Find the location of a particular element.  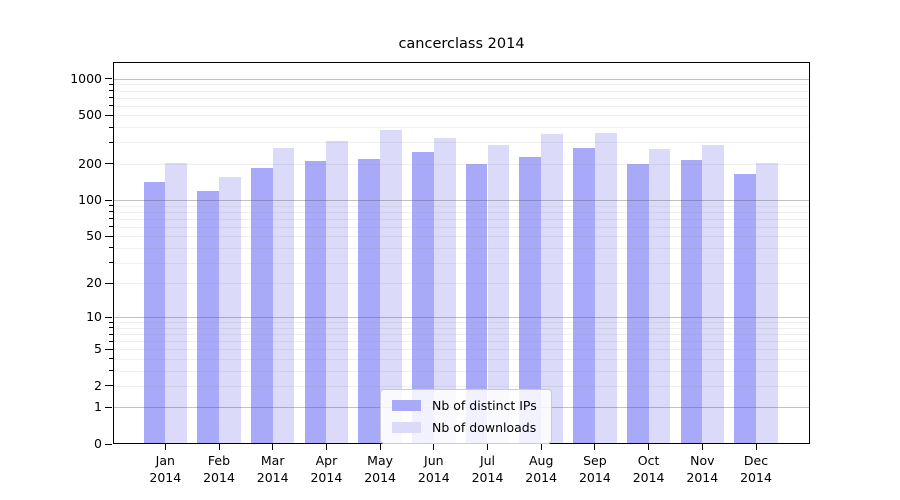

legend-entry-downloads: Nb of downloads is located at coordinates (464, 427).